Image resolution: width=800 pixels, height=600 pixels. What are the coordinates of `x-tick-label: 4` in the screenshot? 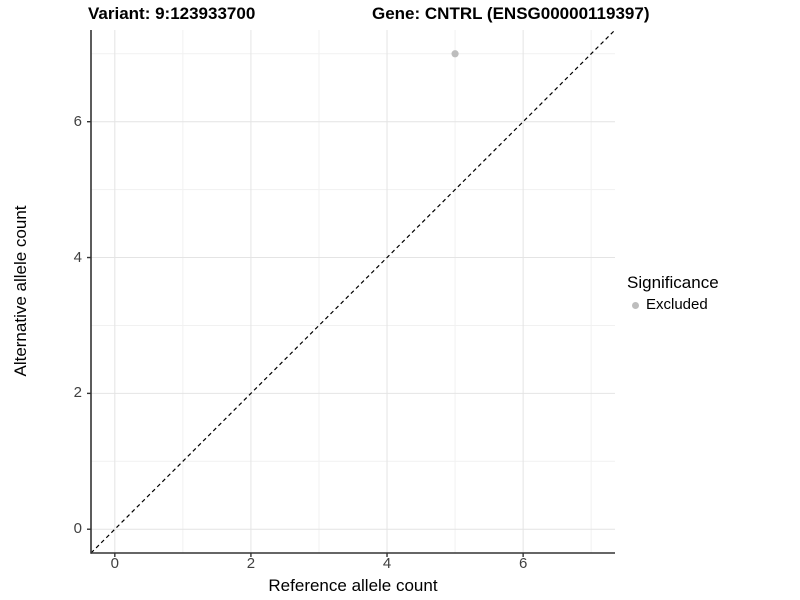 It's located at (387, 563).